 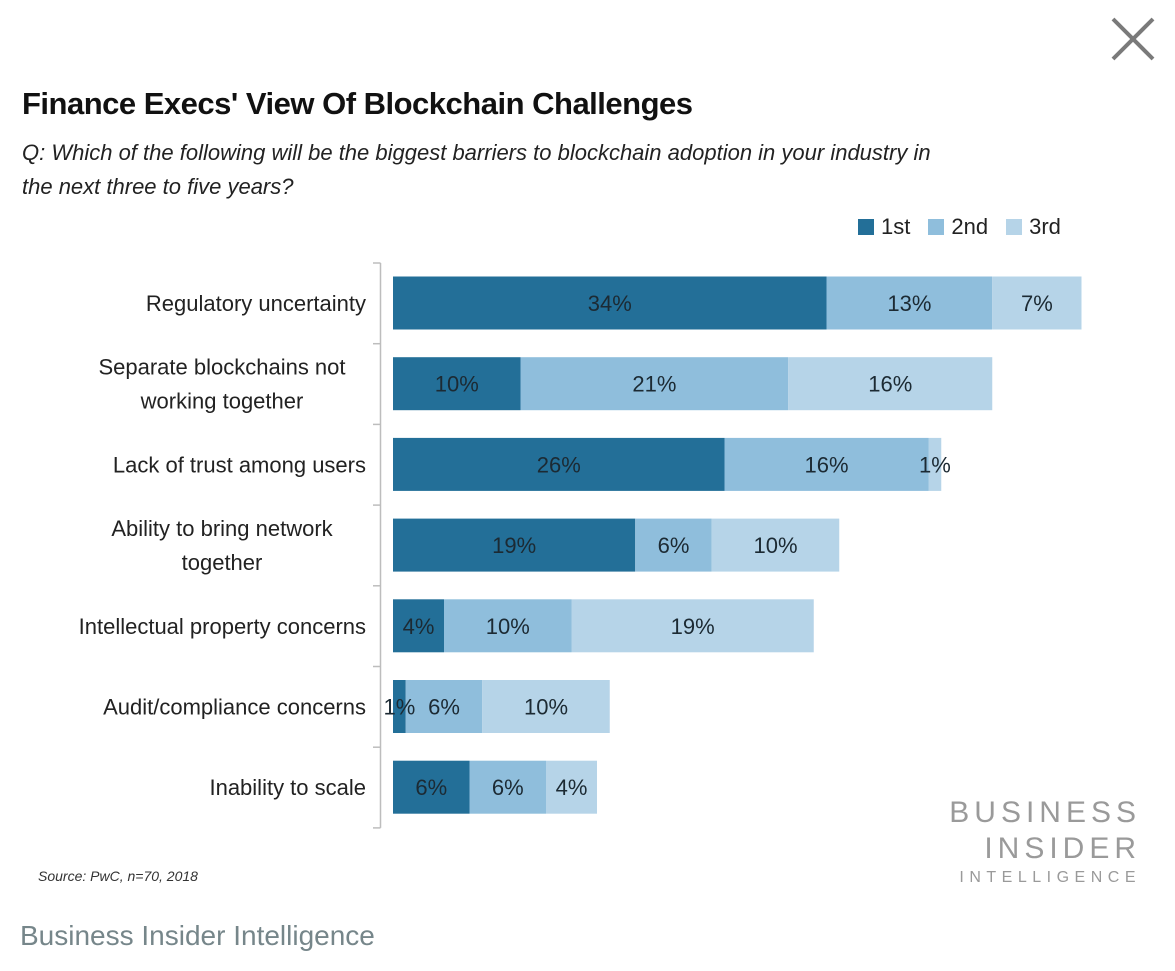 What do you see at coordinates (118, 876) in the screenshot?
I see `chart-source: Source: PwC, n=70, 2018` at bounding box center [118, 876].